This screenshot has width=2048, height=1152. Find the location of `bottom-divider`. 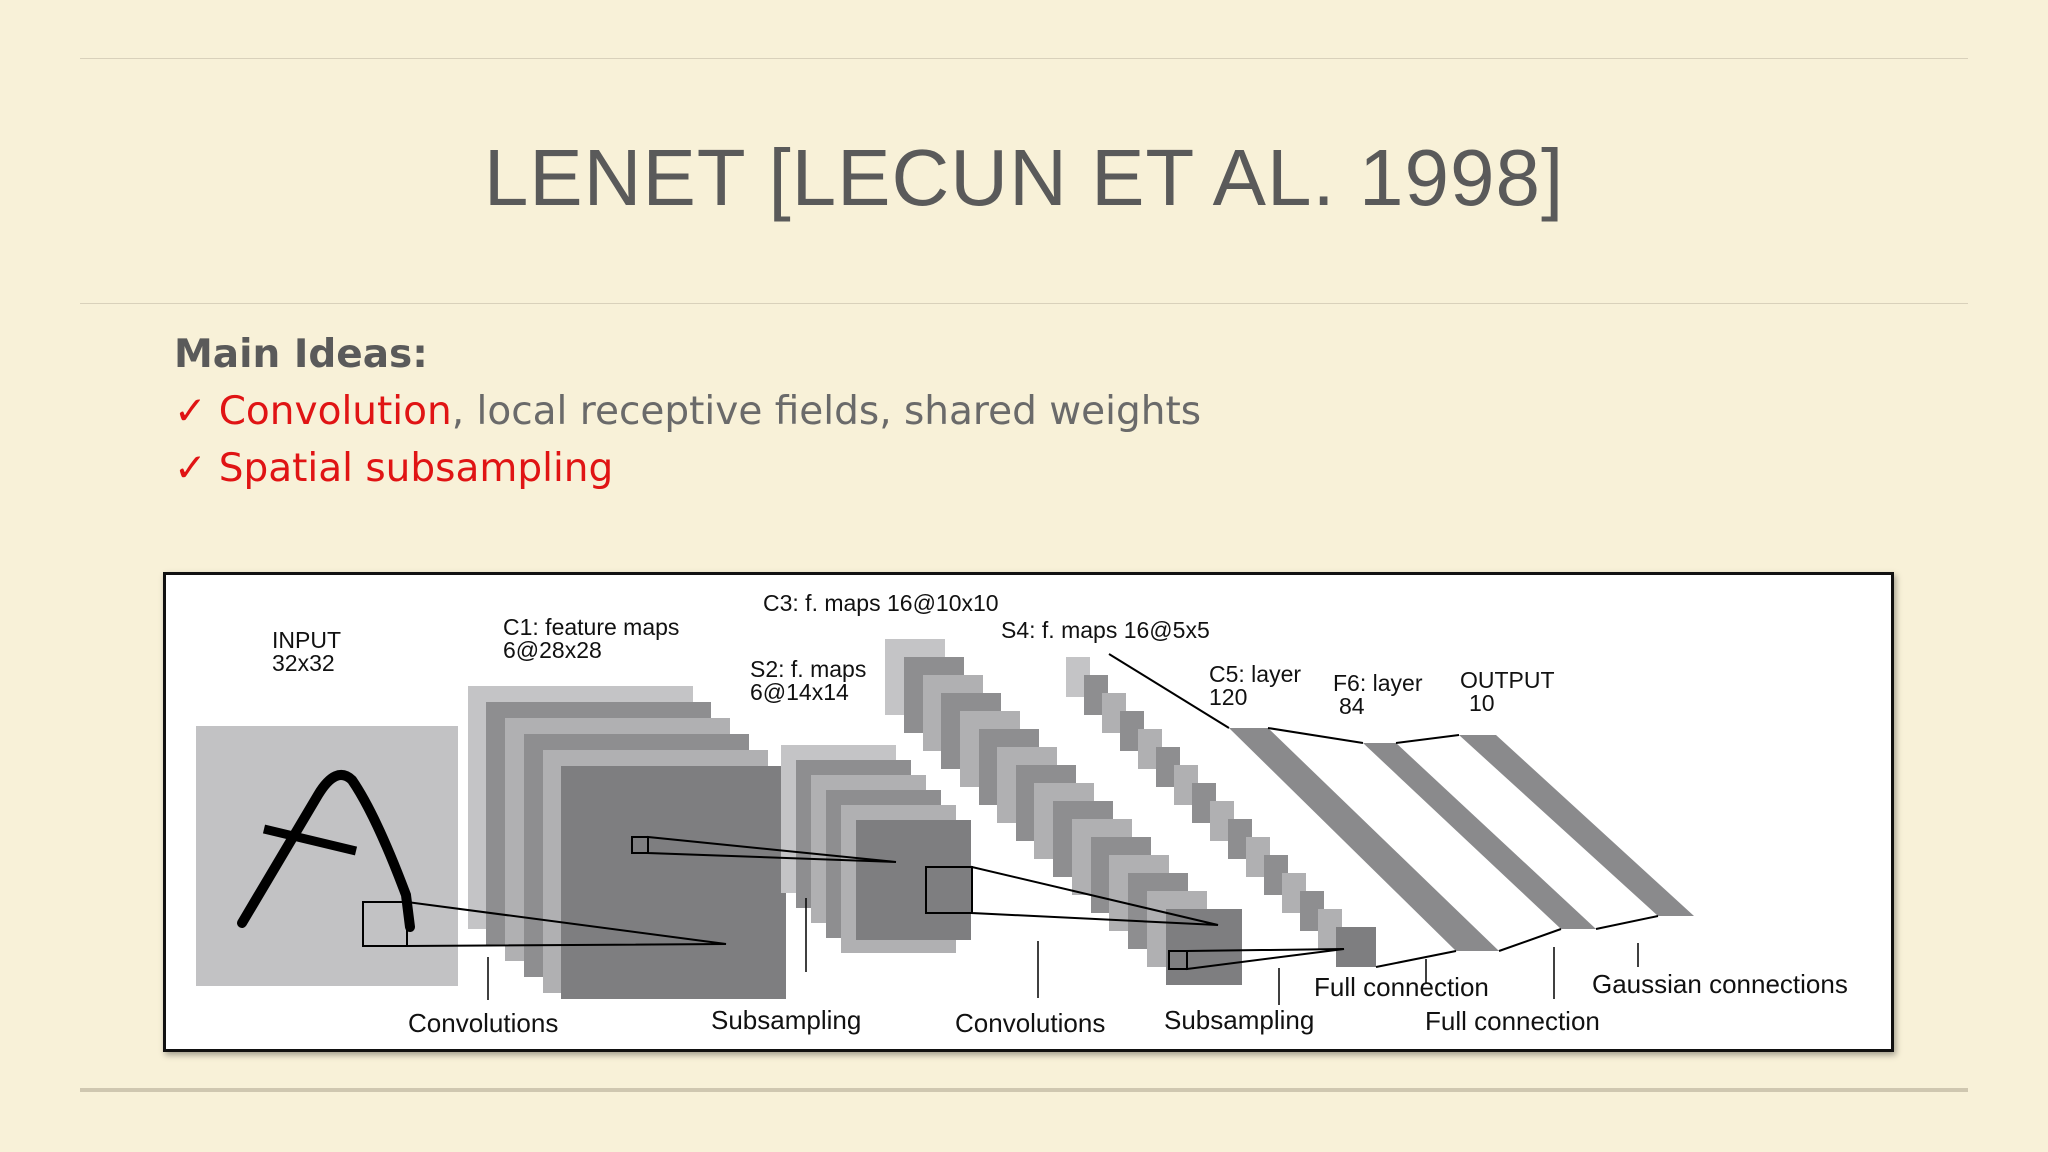

bottom-divider is located at coordinates (1024, 1090).